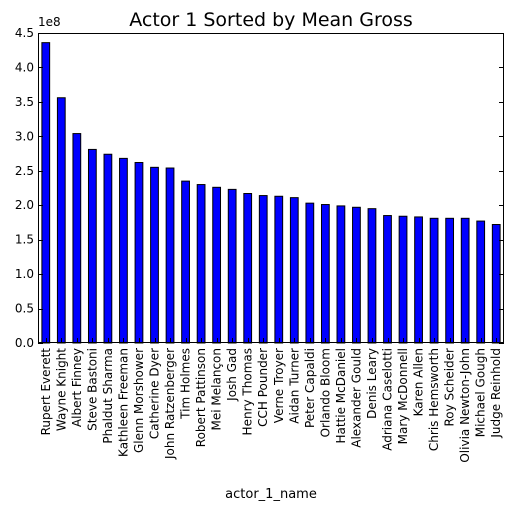 This screenshot has width=512, height=511. Describe the element at coordinates (24, 67) in the screenshot. I see `y-tick-label: 4.0` at that location.